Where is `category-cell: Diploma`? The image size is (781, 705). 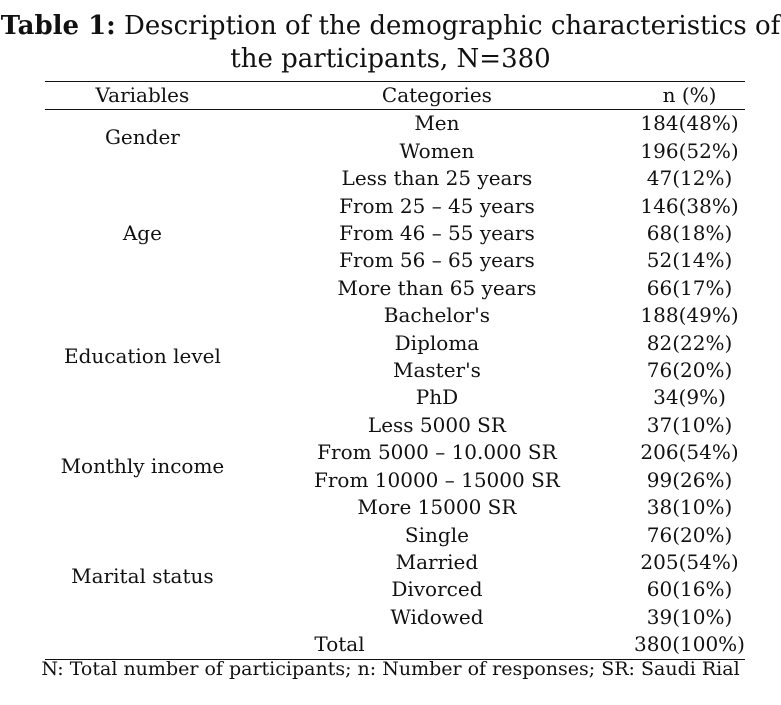 category-cell: Diploma is located at coordinates (437, 342).